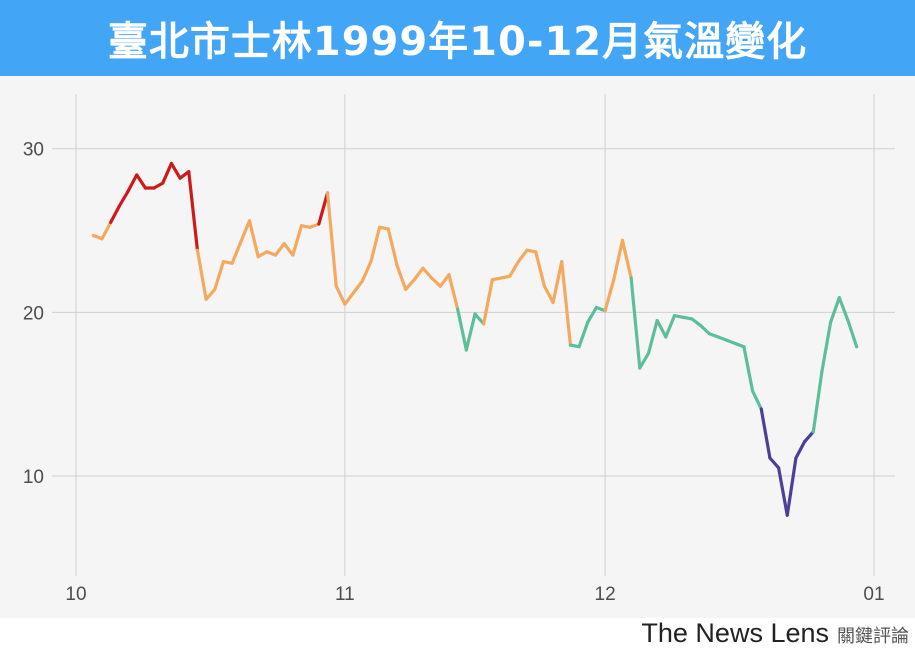  I want to click on chart-title: 臺北市士林1999年10-12月氣溫變化, so click(457, 42).